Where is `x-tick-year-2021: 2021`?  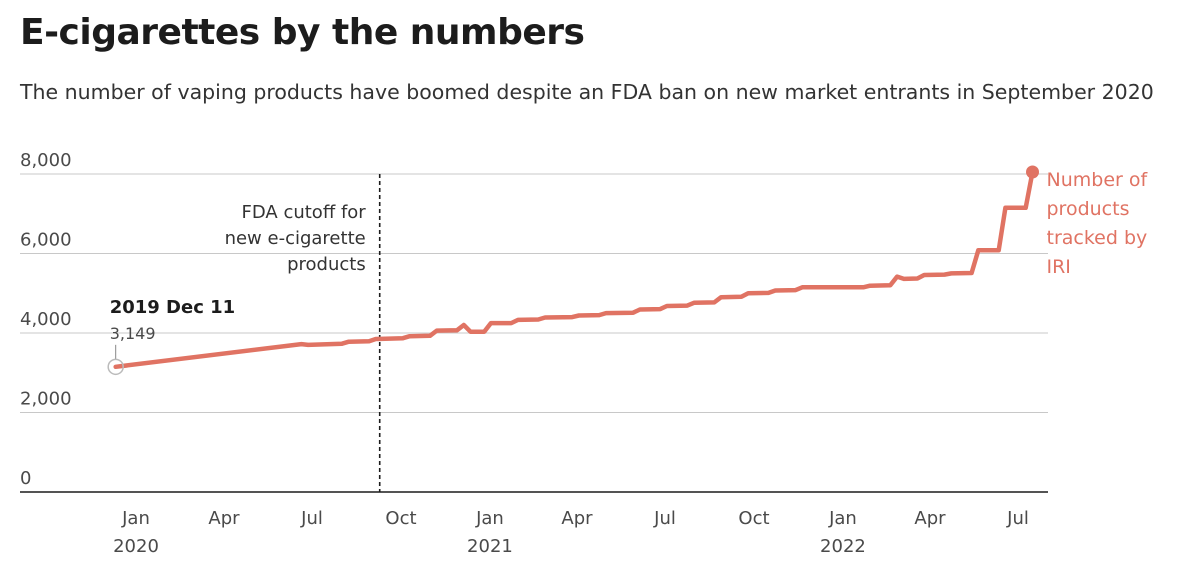
x-tick-year-2021: 2021 is located at coordinates (490, 546).